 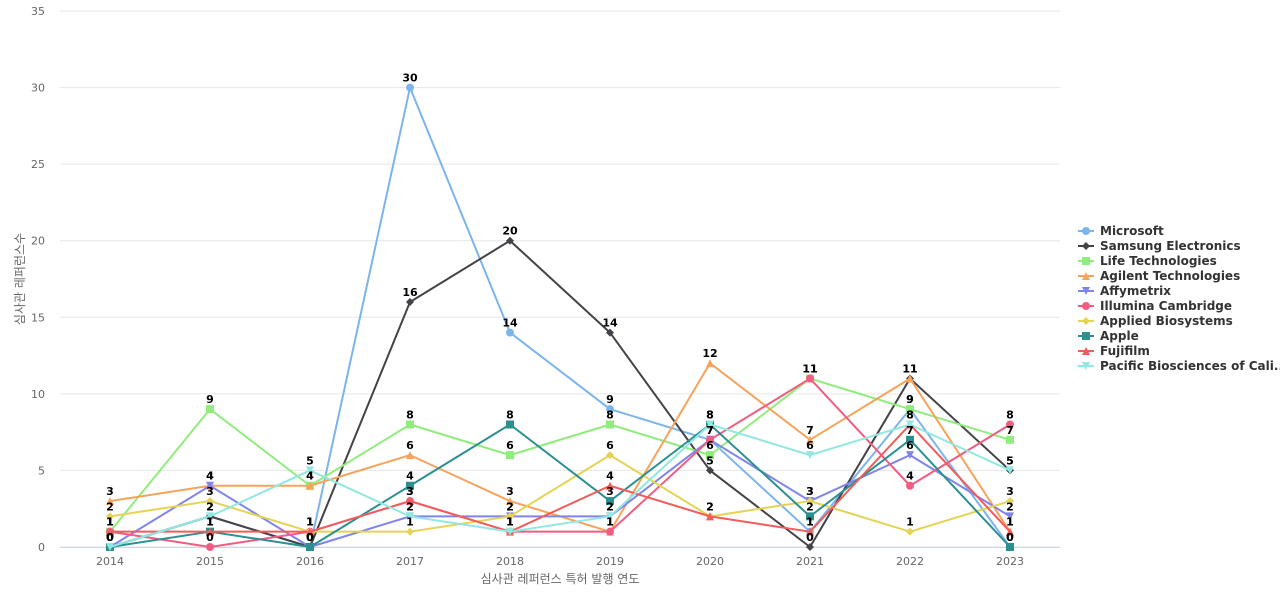 I want to click on legend-label: Agilent Technologies, so click(x=1170, y=276).